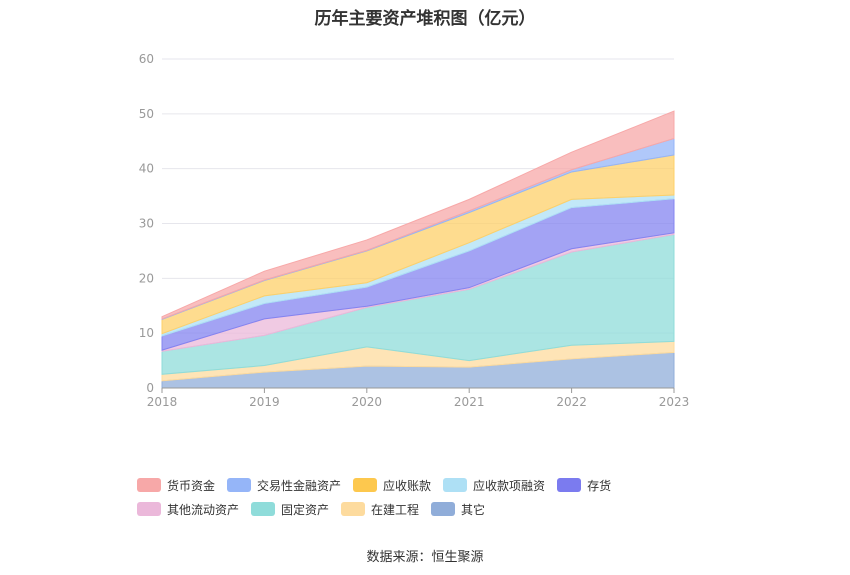 The image size is (850, 575). What do you see at coordinates (146, 114) in the screenshot?
I see `y-tick-label: 50` at bounding box center [146, 114].